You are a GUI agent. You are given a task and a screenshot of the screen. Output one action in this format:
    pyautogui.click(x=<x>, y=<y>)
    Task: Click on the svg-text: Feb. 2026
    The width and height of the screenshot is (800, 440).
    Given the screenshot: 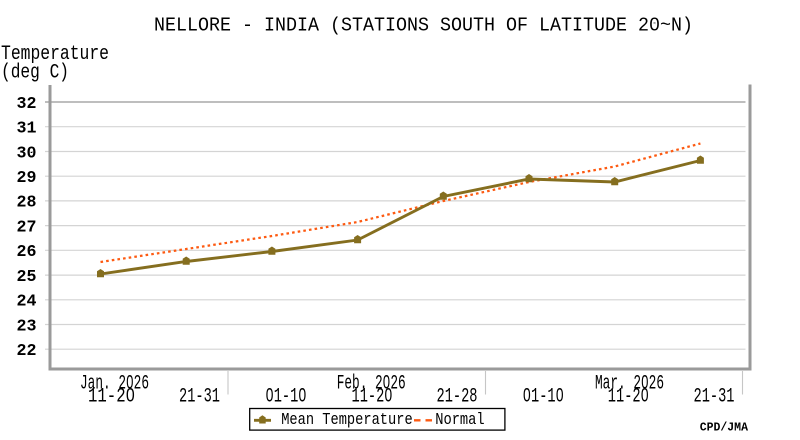 What is the action you would take?
    pyautogui.click(x=371, y=383)
    